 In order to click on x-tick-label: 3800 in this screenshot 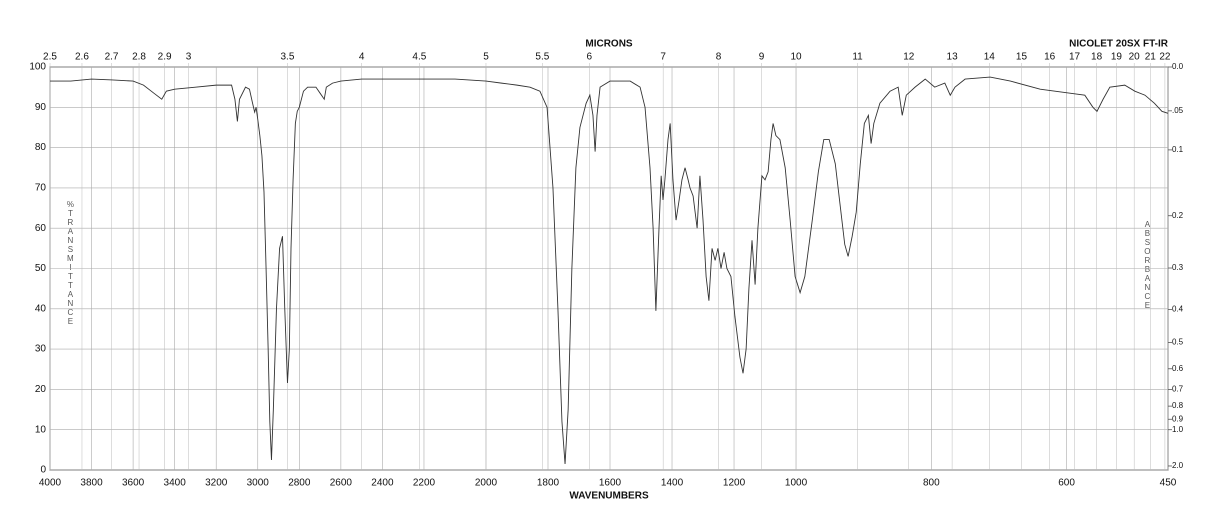, I will do `click(91, 483)`.